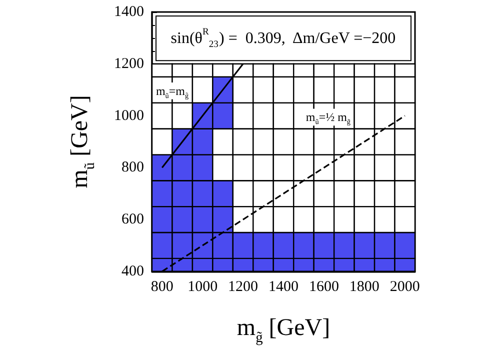  Describe the element at coordinates (243, 286) in the screenshot. I see `x-tick-label: 1200` at that location.